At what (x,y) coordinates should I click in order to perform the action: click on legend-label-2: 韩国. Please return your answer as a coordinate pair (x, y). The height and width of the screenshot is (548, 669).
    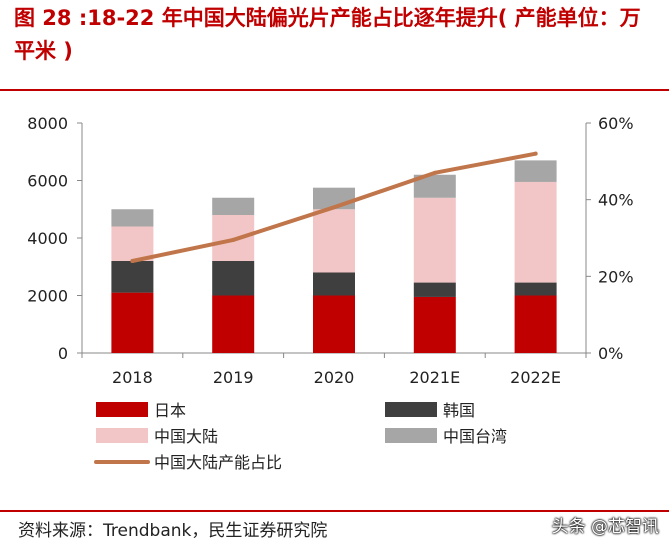
    Looking at the image, I should click on (459, 410).